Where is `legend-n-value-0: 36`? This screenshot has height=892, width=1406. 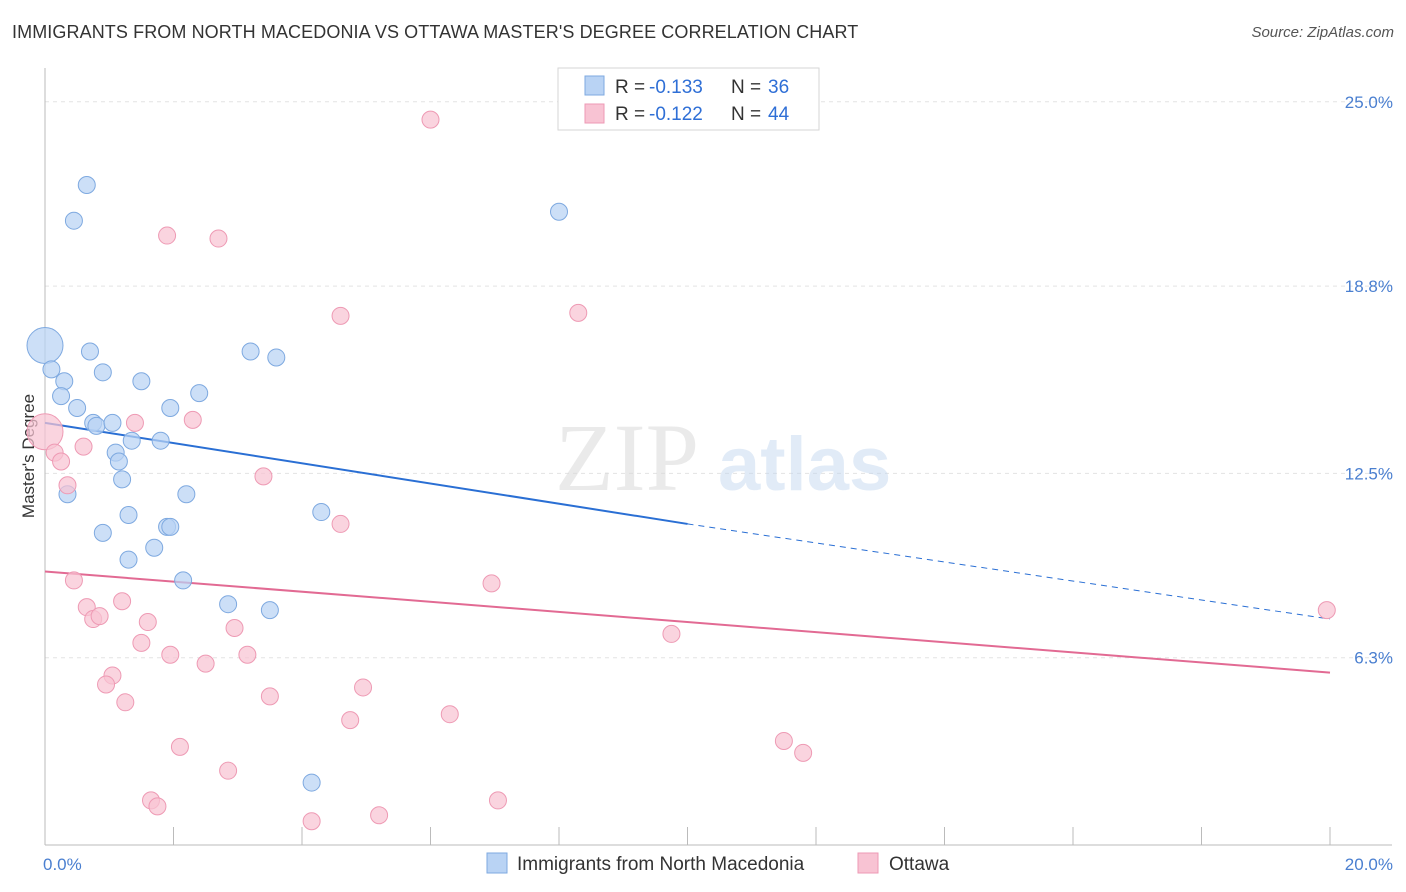 legend-n-value-0: 36 is located at coordinates (778, 87).